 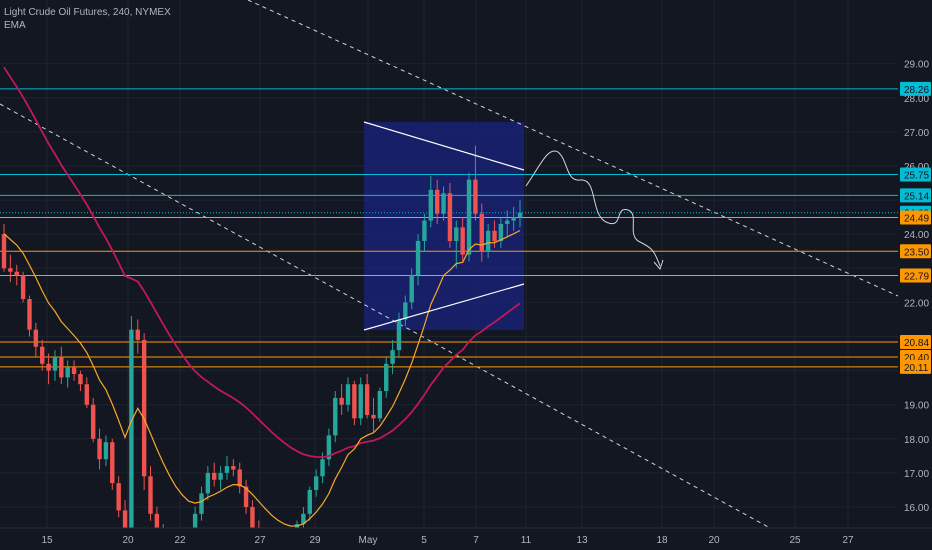 I want to click on y-tick-label: 27.00, so click(x=916, y=133).